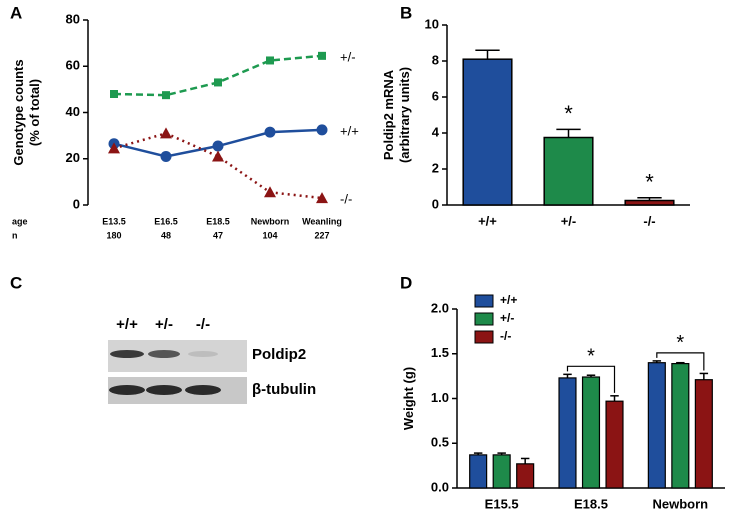  I want to click on y-tick-label: 1.0, so click(440, 397).